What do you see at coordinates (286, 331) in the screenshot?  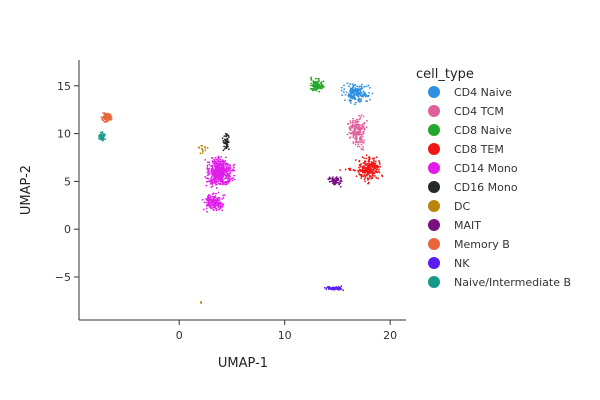 I see `x-ticks: 0 10 20` at bounding box center [286, 331].